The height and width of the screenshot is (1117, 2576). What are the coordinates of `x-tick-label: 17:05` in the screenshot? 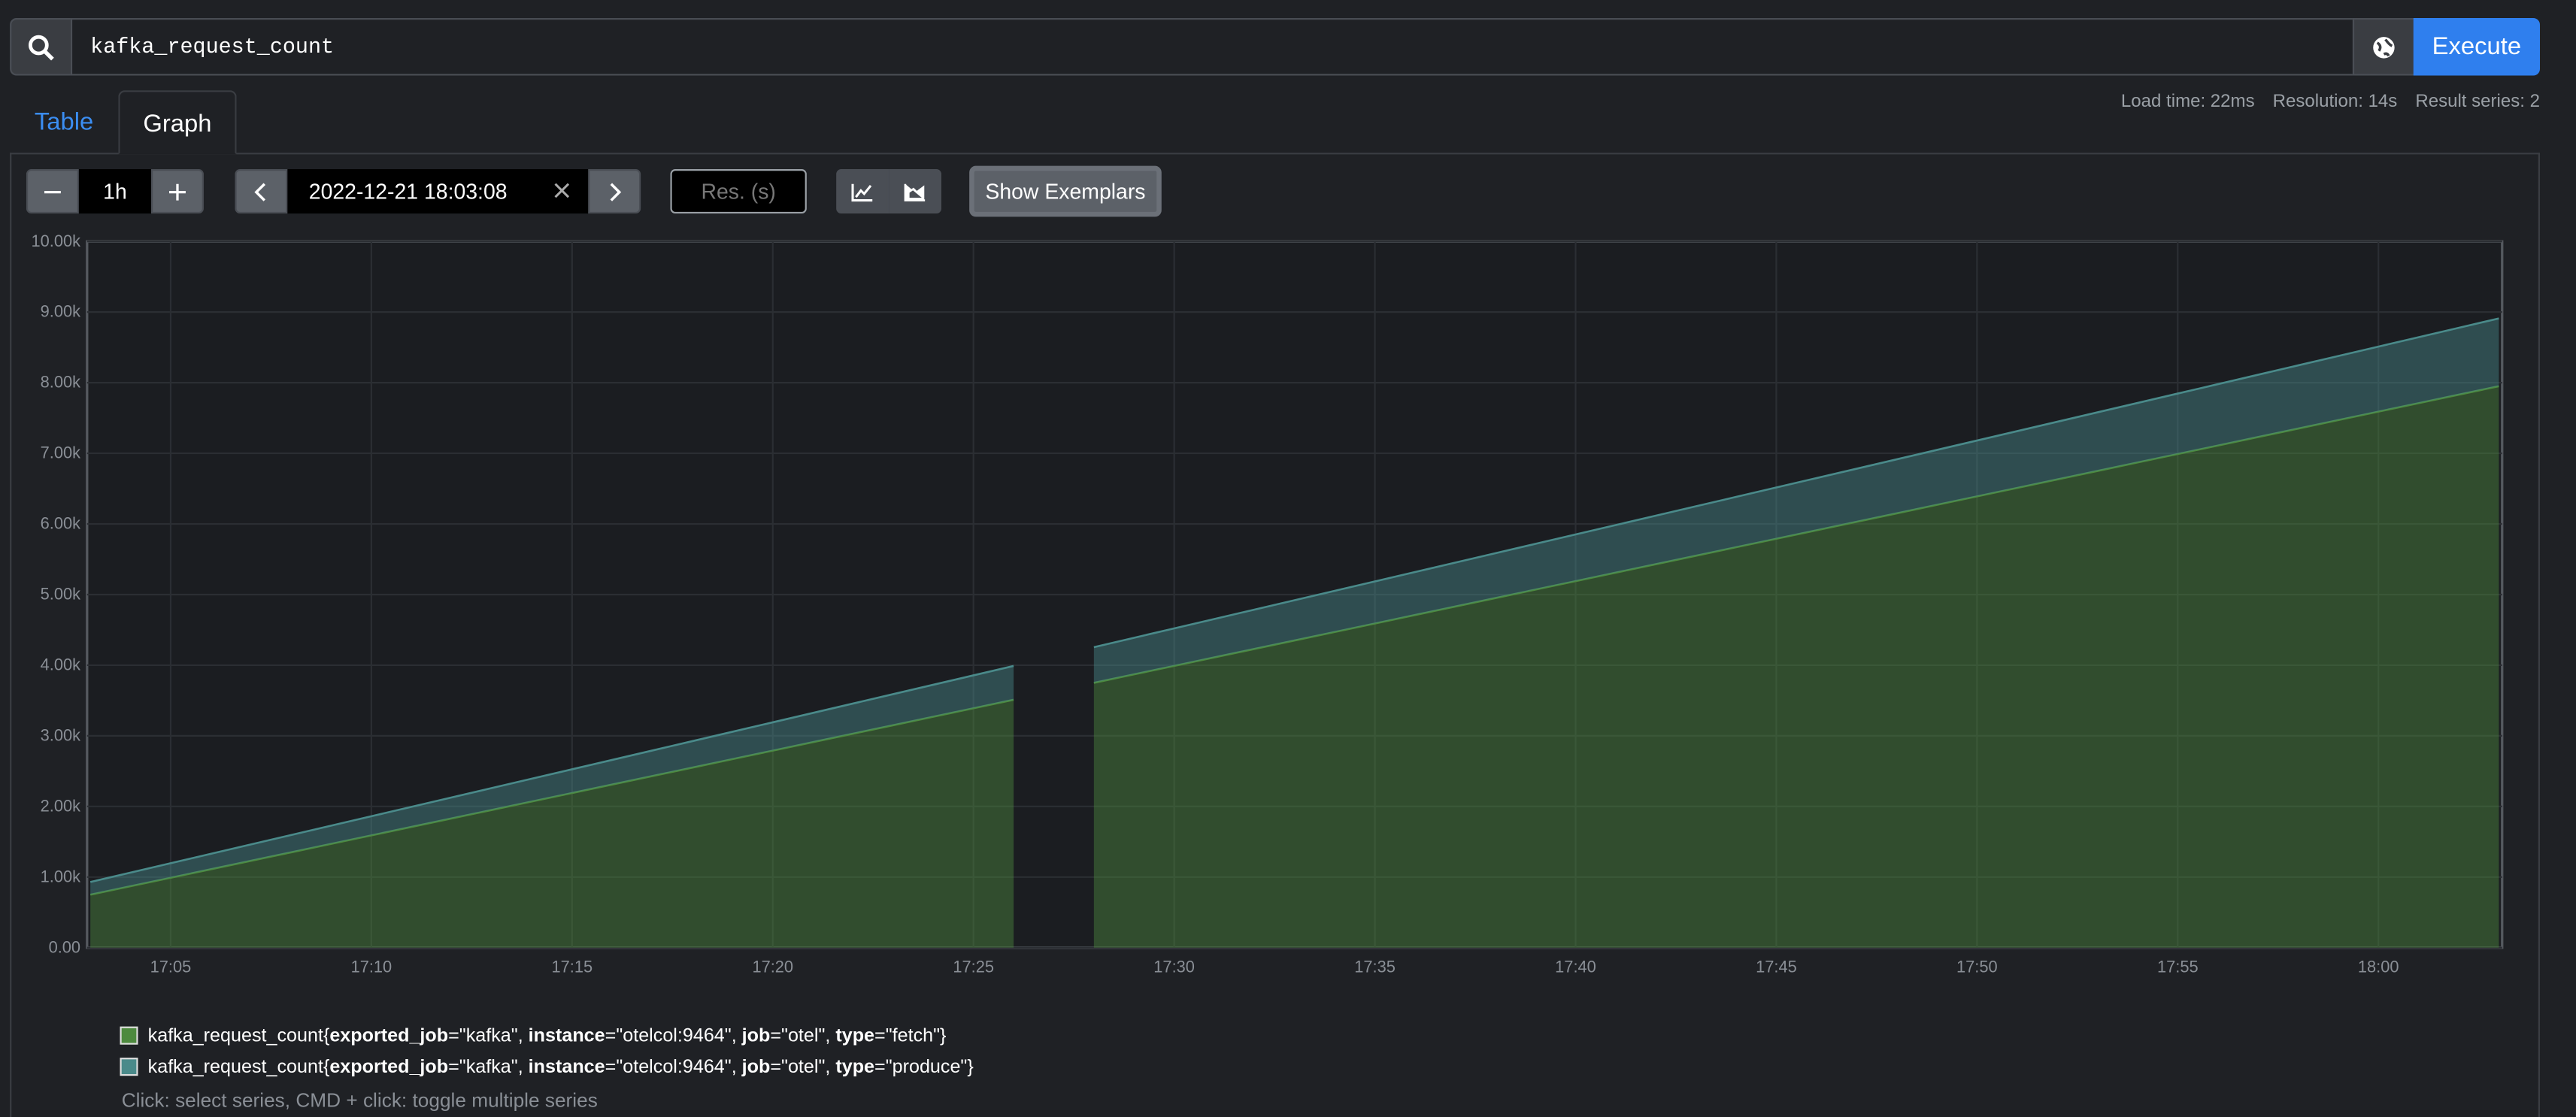 It's located at (171, 967).